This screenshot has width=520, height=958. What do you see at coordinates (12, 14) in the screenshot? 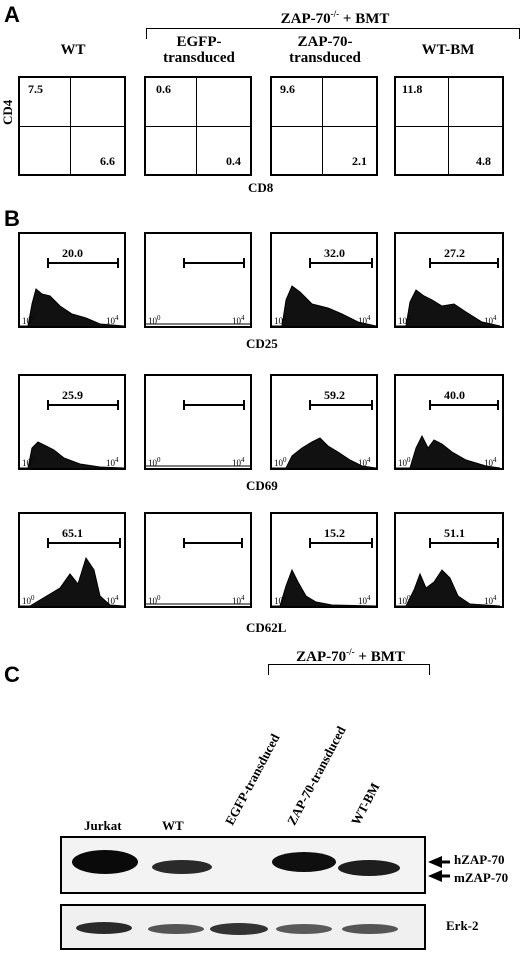
I see `panel-a-letter: A` at bounding box center [12, 14].